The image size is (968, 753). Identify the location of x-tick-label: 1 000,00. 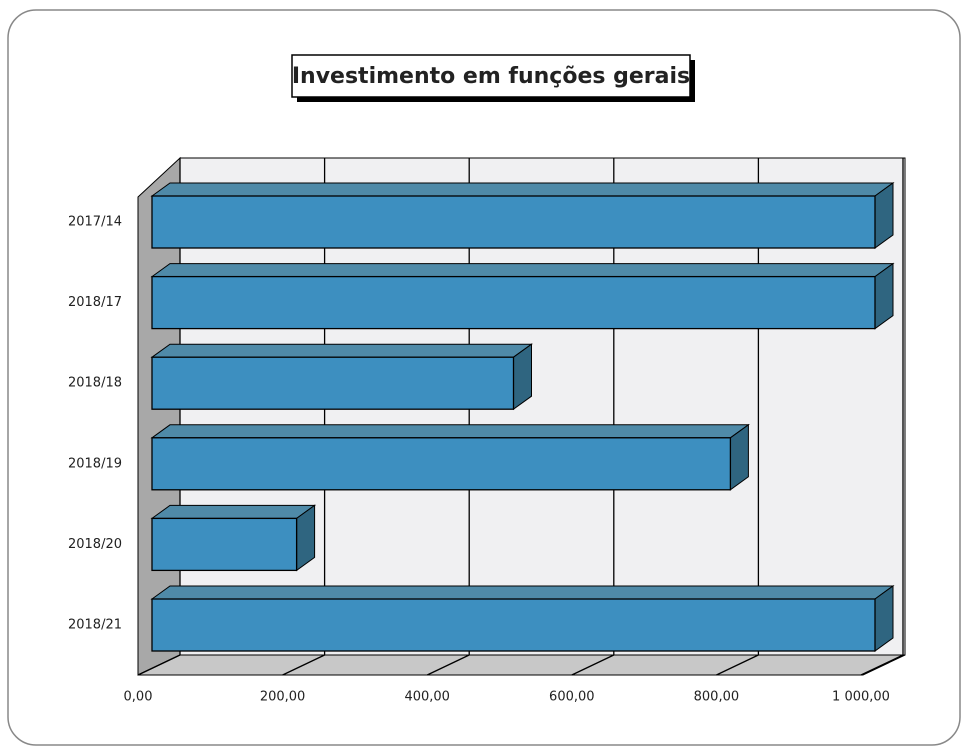
(861, 697).